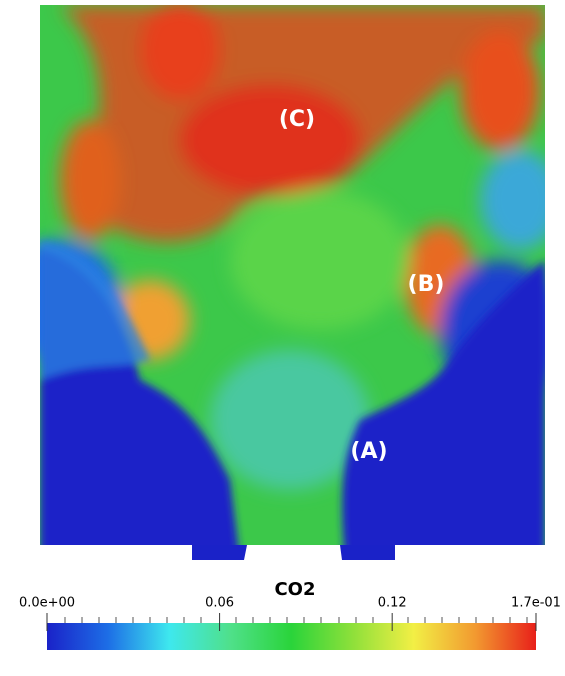 This screenshot has height=676, width=565. Describe the element at coordinates (297, 119) in the screenshot. I see `annotation: (C)` at that location.